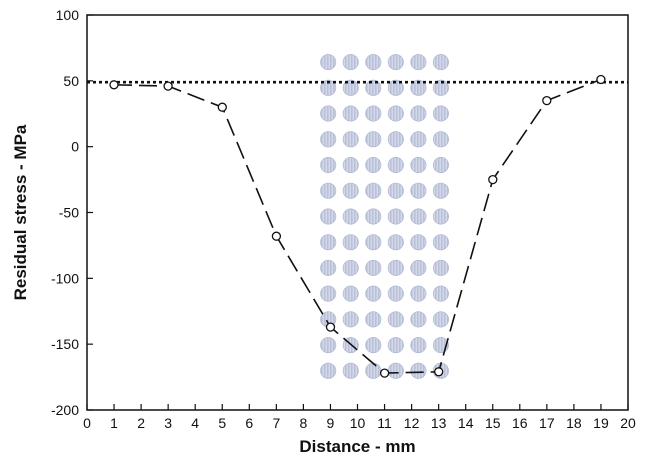  What do you see at coordinates (195, 423) in the screenshot?
I see `x-tick-label: 4` at bounding box center [195, 423].